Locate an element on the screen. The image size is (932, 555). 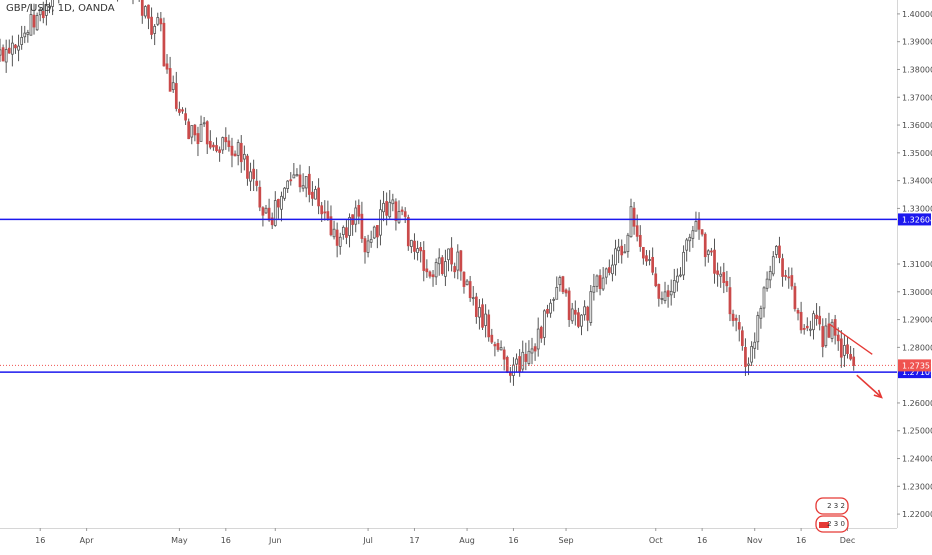
descending-trendline is located at coordinates (850, 339).